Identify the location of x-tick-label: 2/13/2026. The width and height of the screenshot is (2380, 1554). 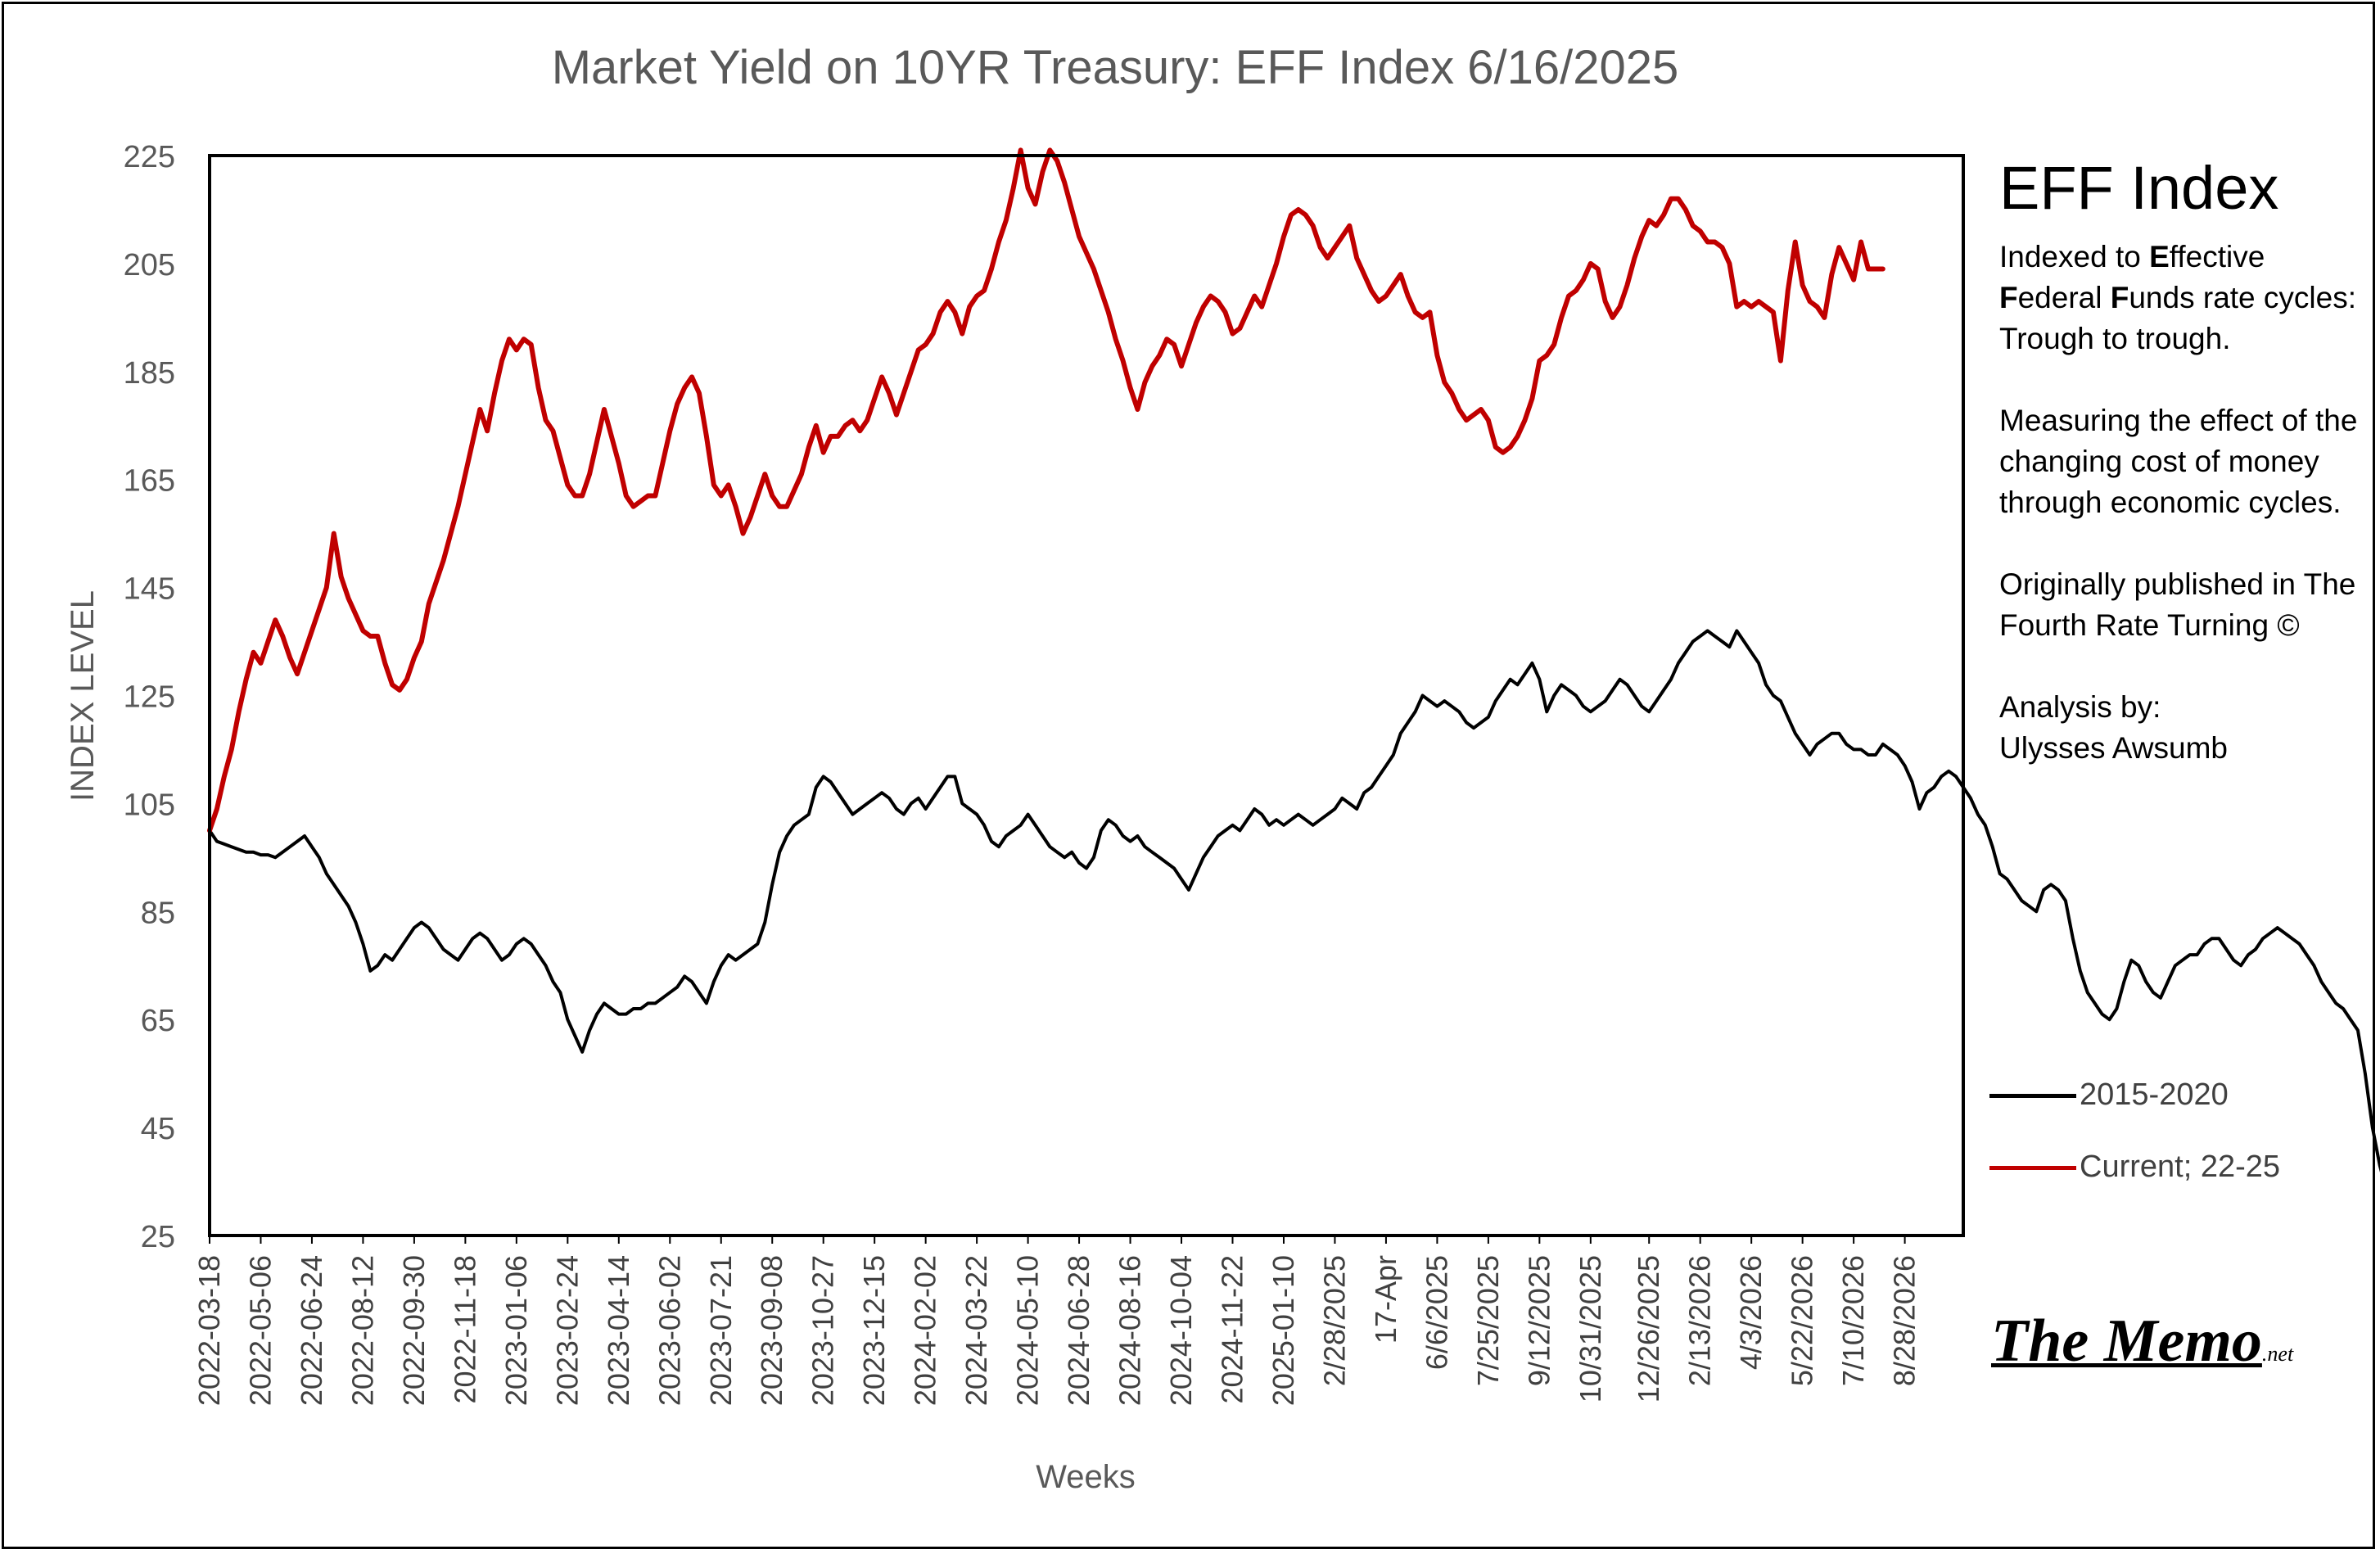
(1700, 1320).